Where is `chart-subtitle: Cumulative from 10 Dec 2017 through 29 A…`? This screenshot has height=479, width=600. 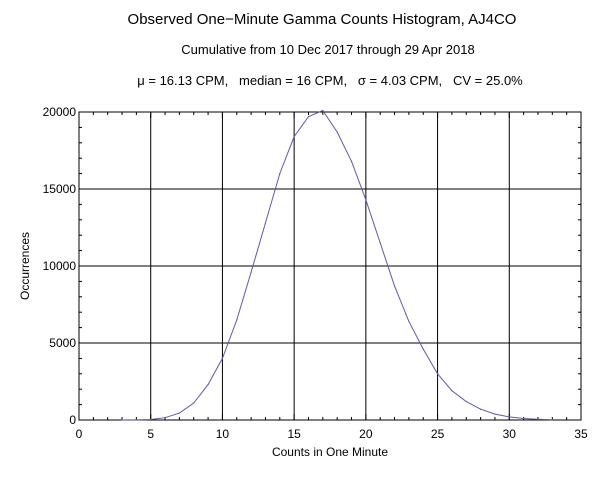
chart-subtitle: Cumulative from 10 Dec 2017 through 29 A… is located at coordinates (327, 49).